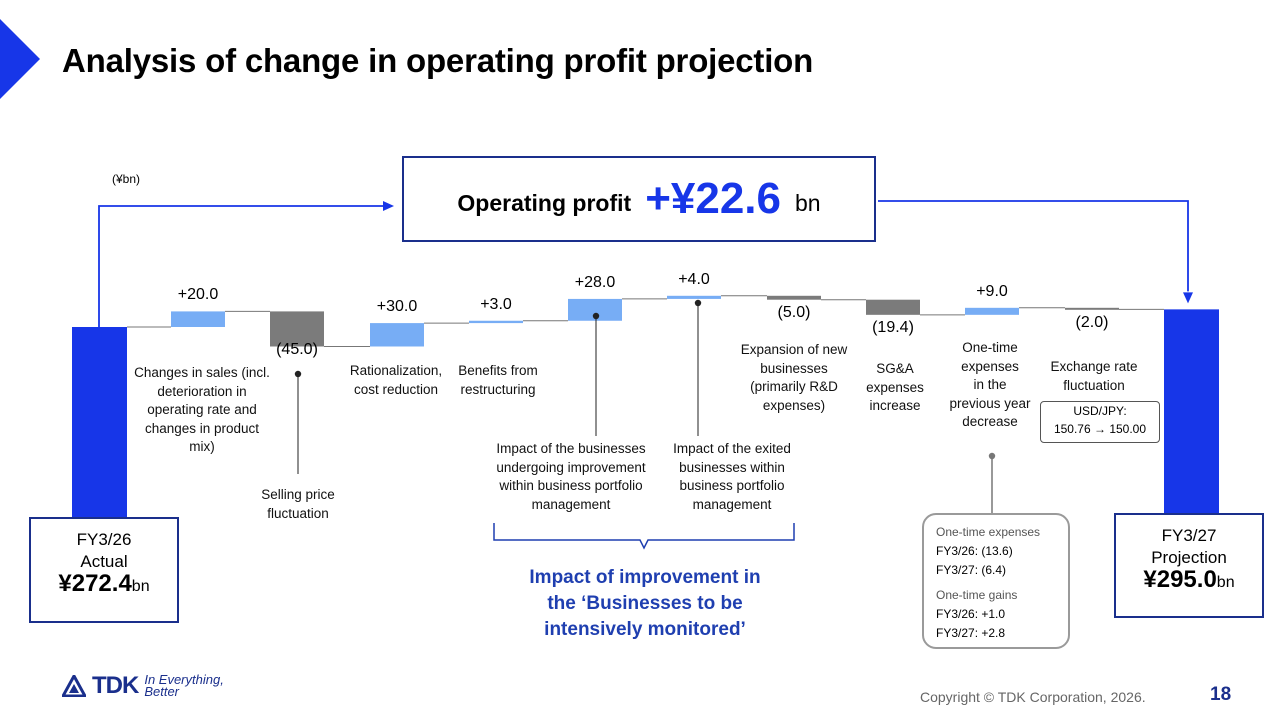  I want to click on end-value: ¥295.0, so click(1180, 579).